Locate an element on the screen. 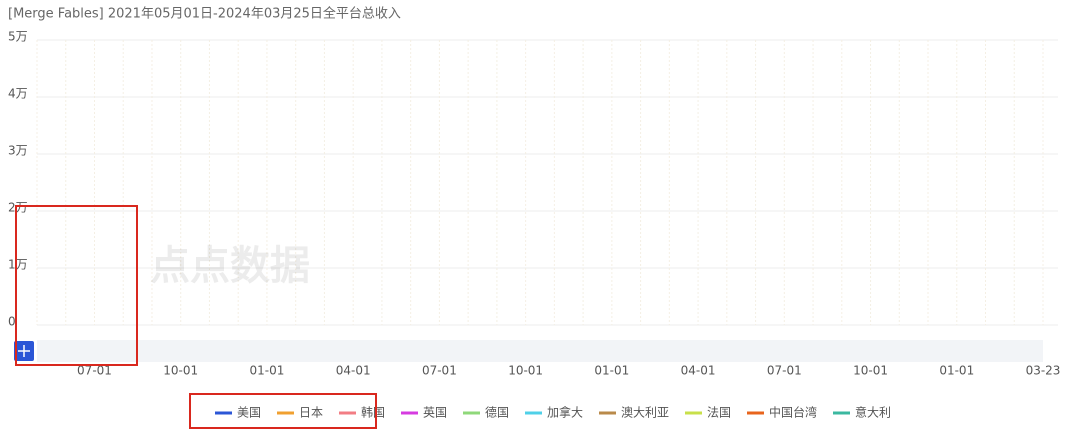 This screenshot has width=1080, height=437. legend: 美国 日本 韩国 英国 德国 加拿大 澳大利亚 法国 中国台湾 意大利 is located at coordinates (553, 412).